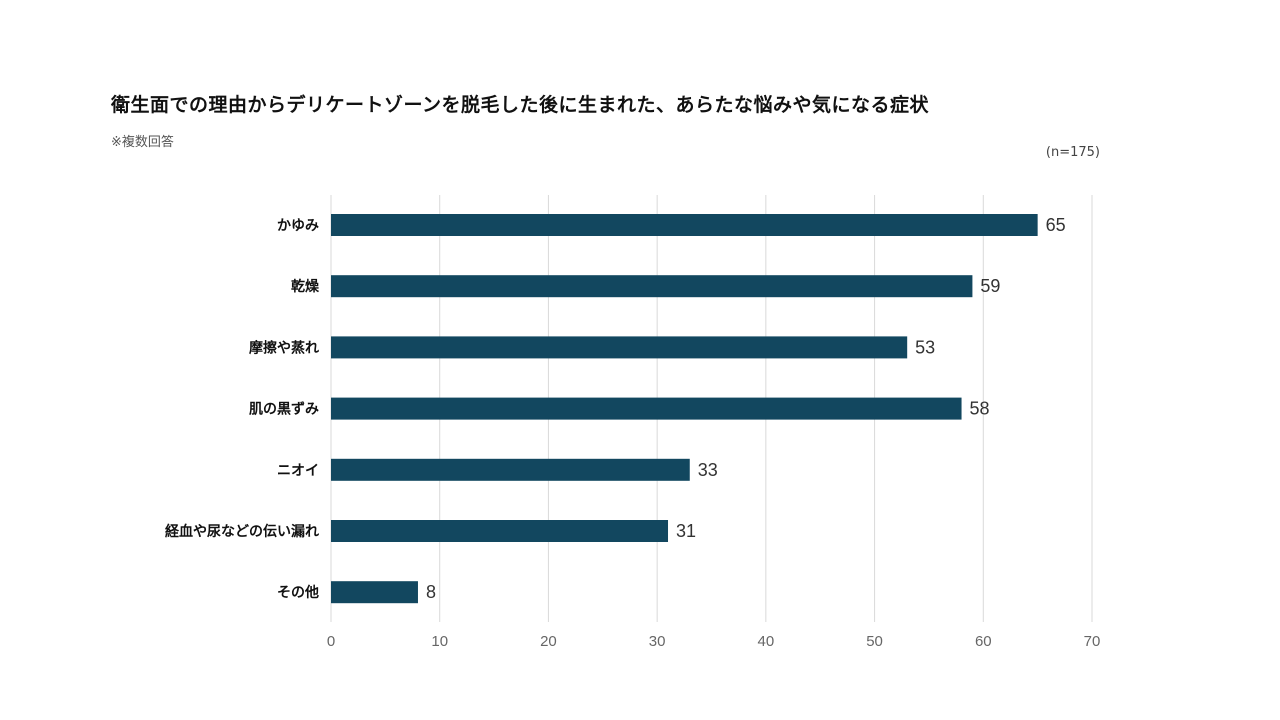 The width and height of the screenshot is (1280, 720). What do you see at coordinates (983, 641) in the screenshot?
I see `x-tick-label: 60` at bounding box center [983, 641].